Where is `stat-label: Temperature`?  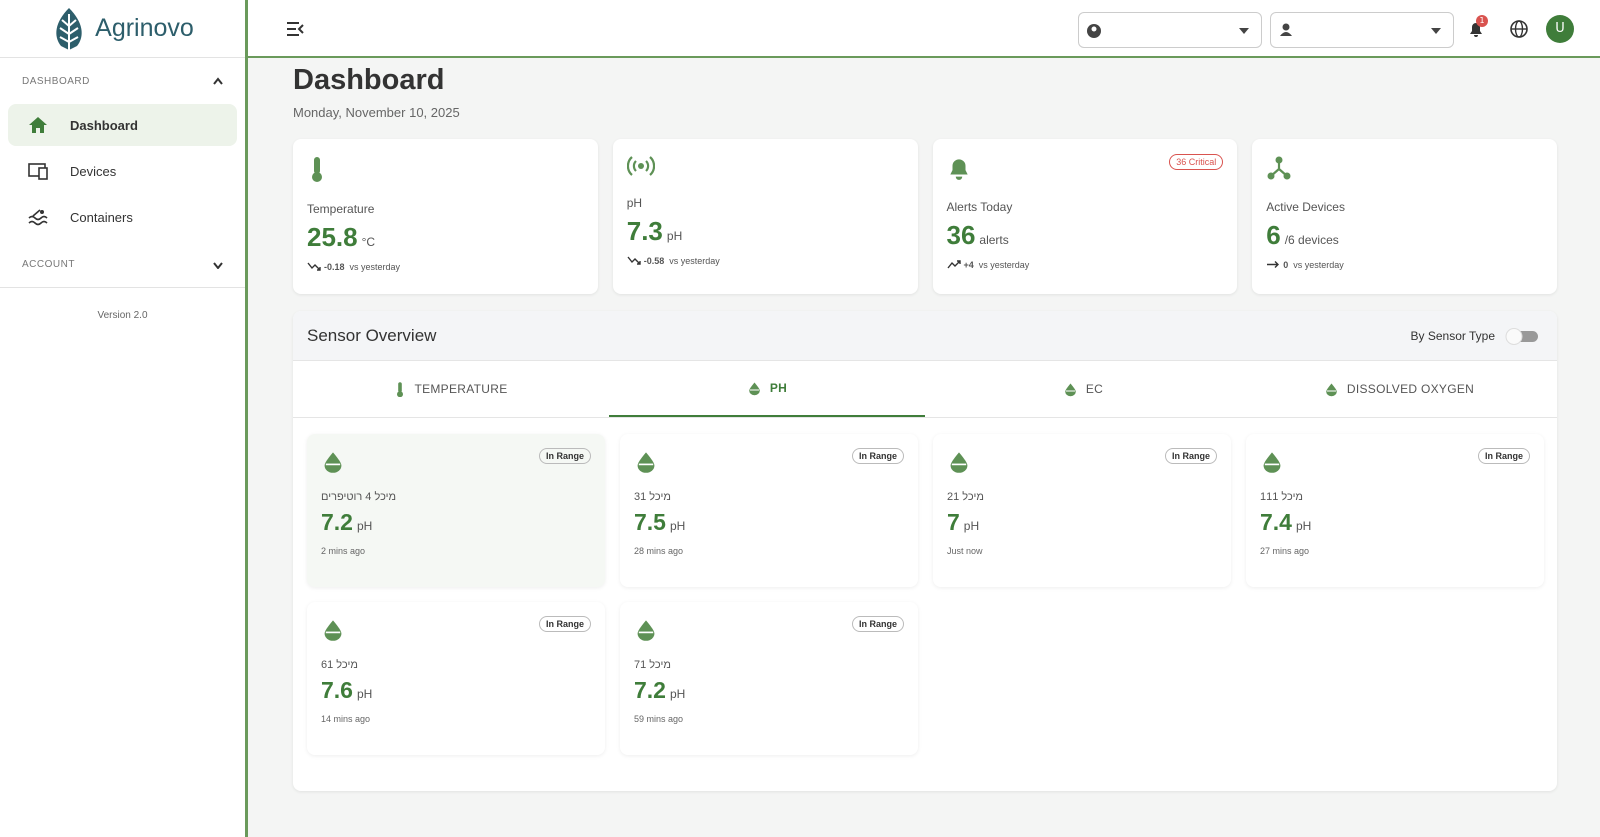
stat-label: Temperature is located at coordinates (341, 209).